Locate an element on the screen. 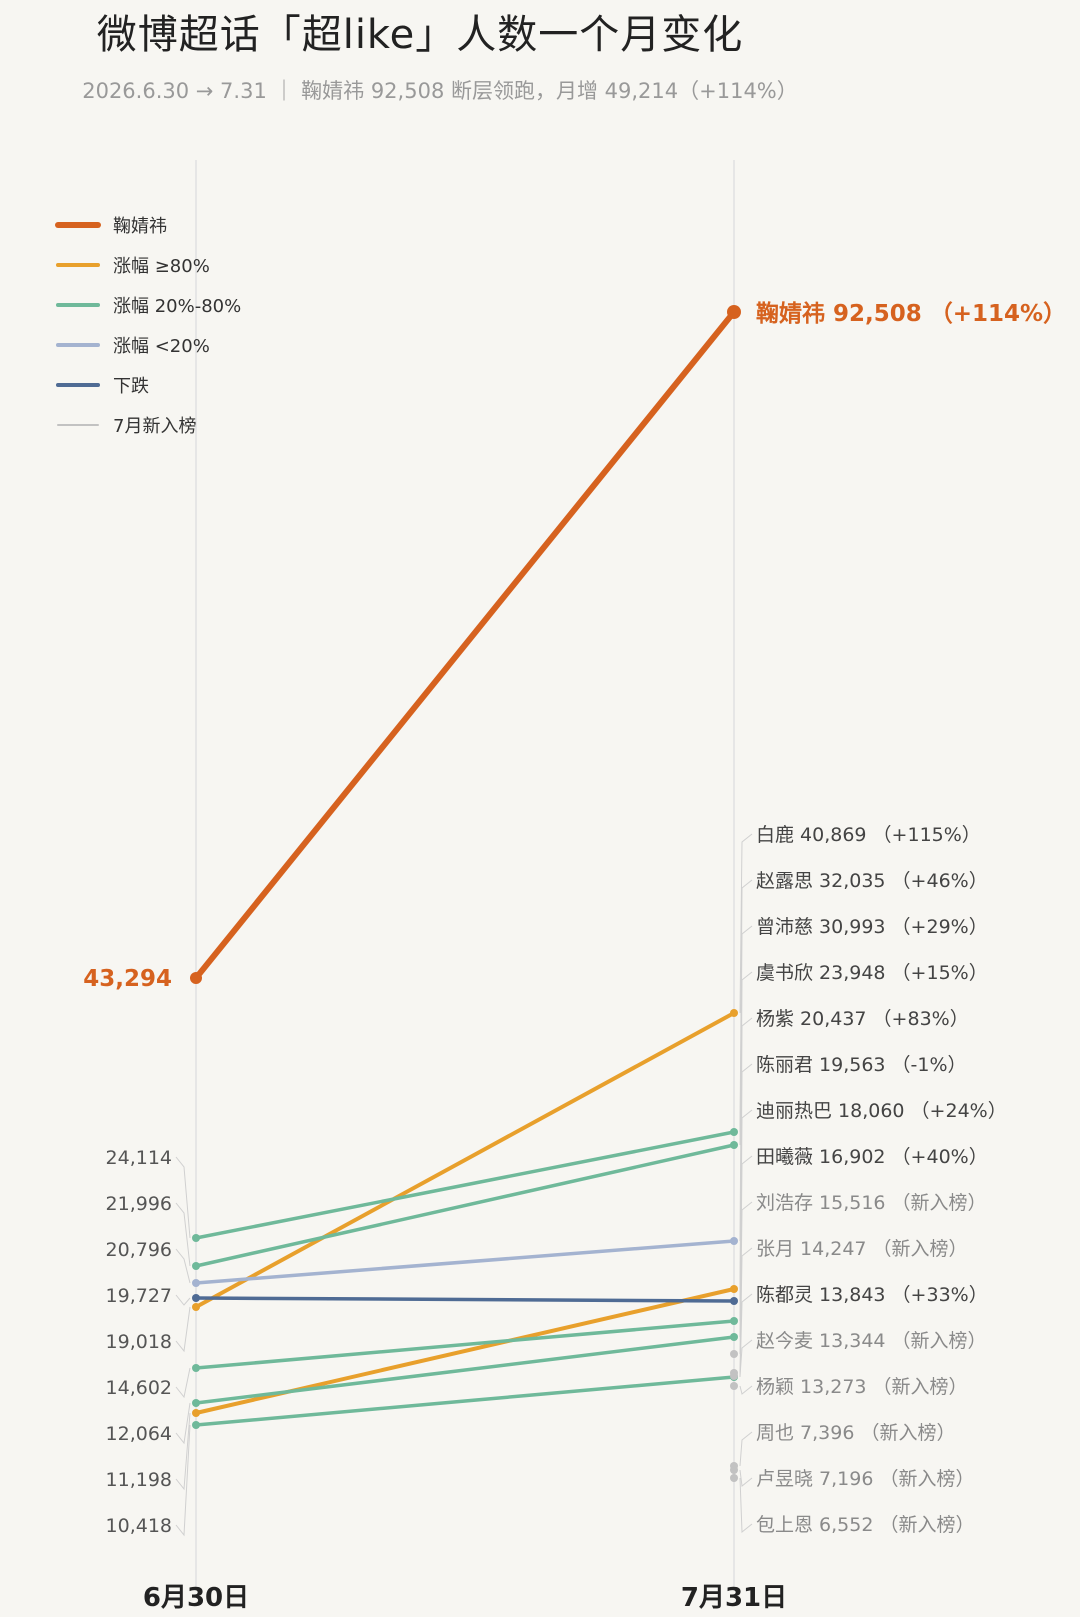  series-7-line is located at coordinates (465, 1344).